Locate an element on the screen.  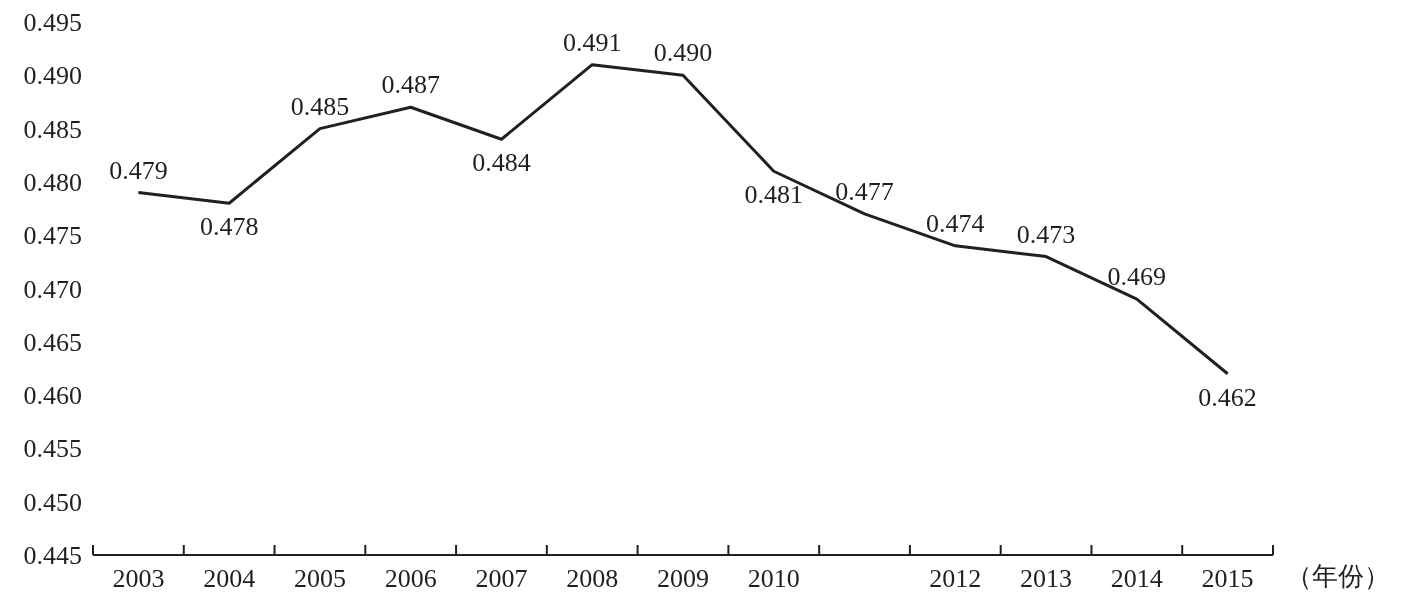
data-label: 0.469 is located at coordinates (1137, 277).